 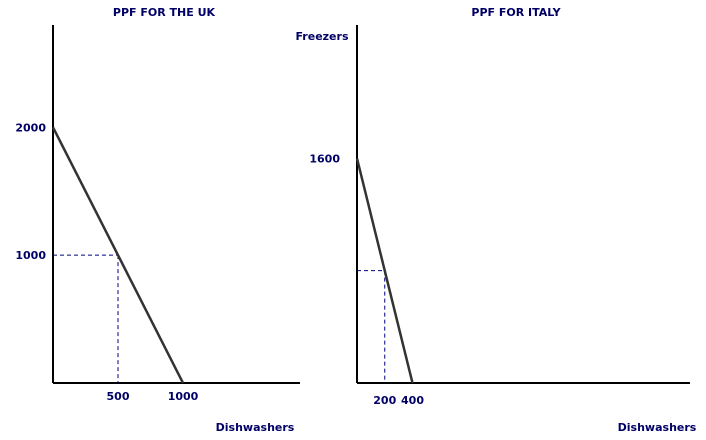 What do you see at coordinates (183, 396) in the screenshot?
I see `uk-x-tick-label: 1000` at bounding box center [183, 396].